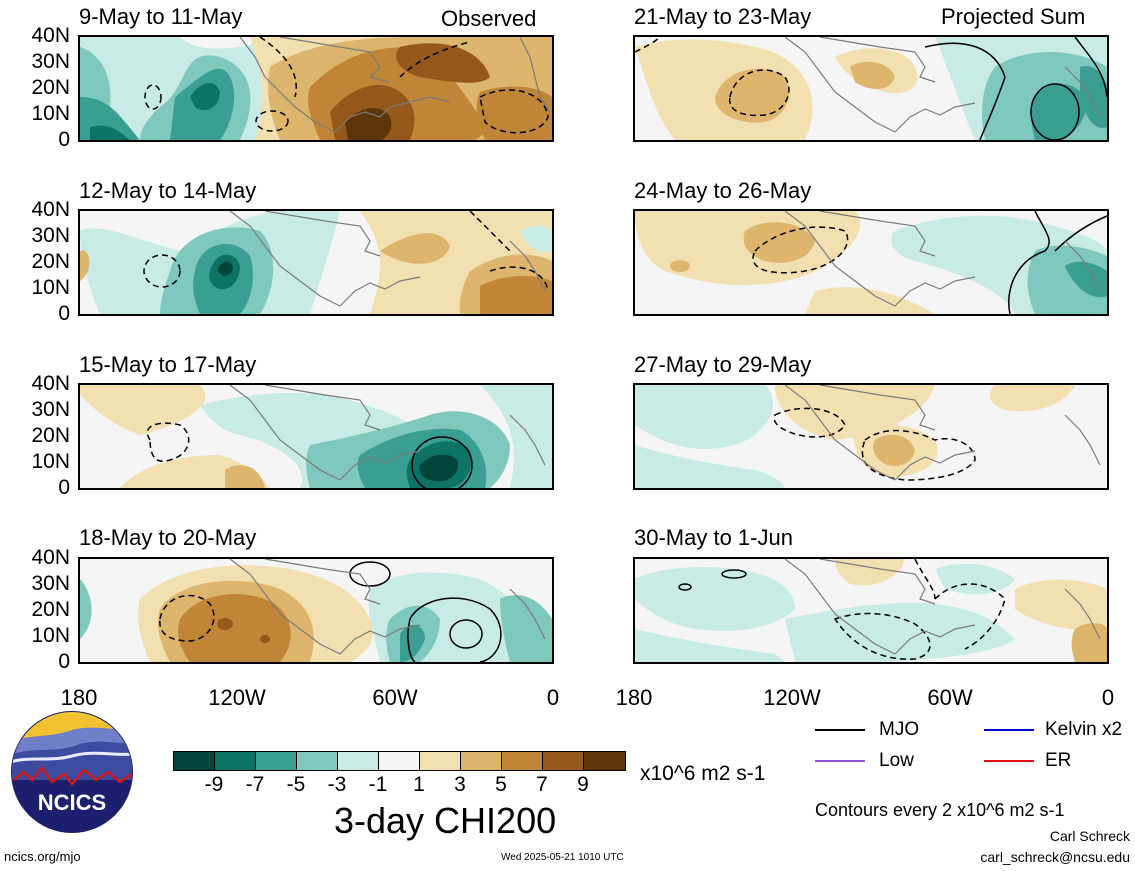 The height and width of the screenshot is (871, 1135). Describe the element at coordinates (214, 784) in the screenshot. I see `colorbar-tick: -9` at that location.